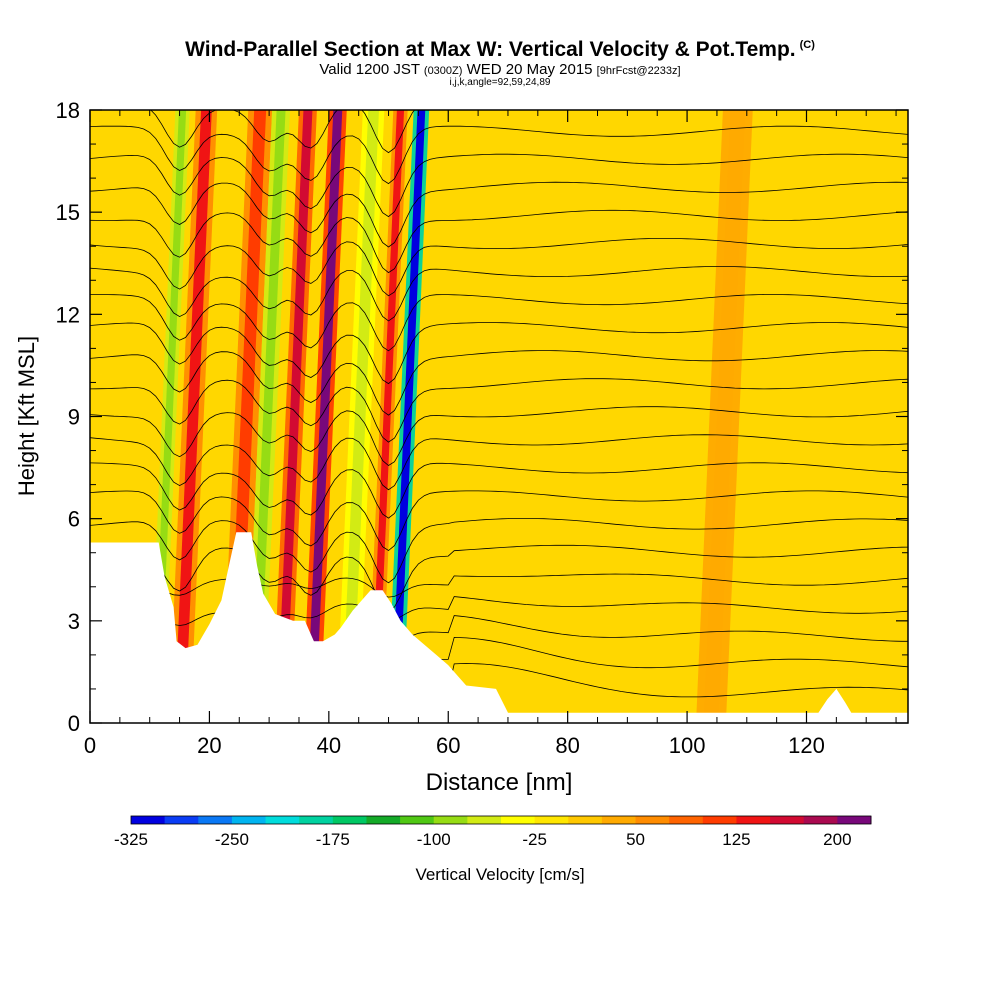  I want to click on x-tick-label: 60, so click(448, 745).